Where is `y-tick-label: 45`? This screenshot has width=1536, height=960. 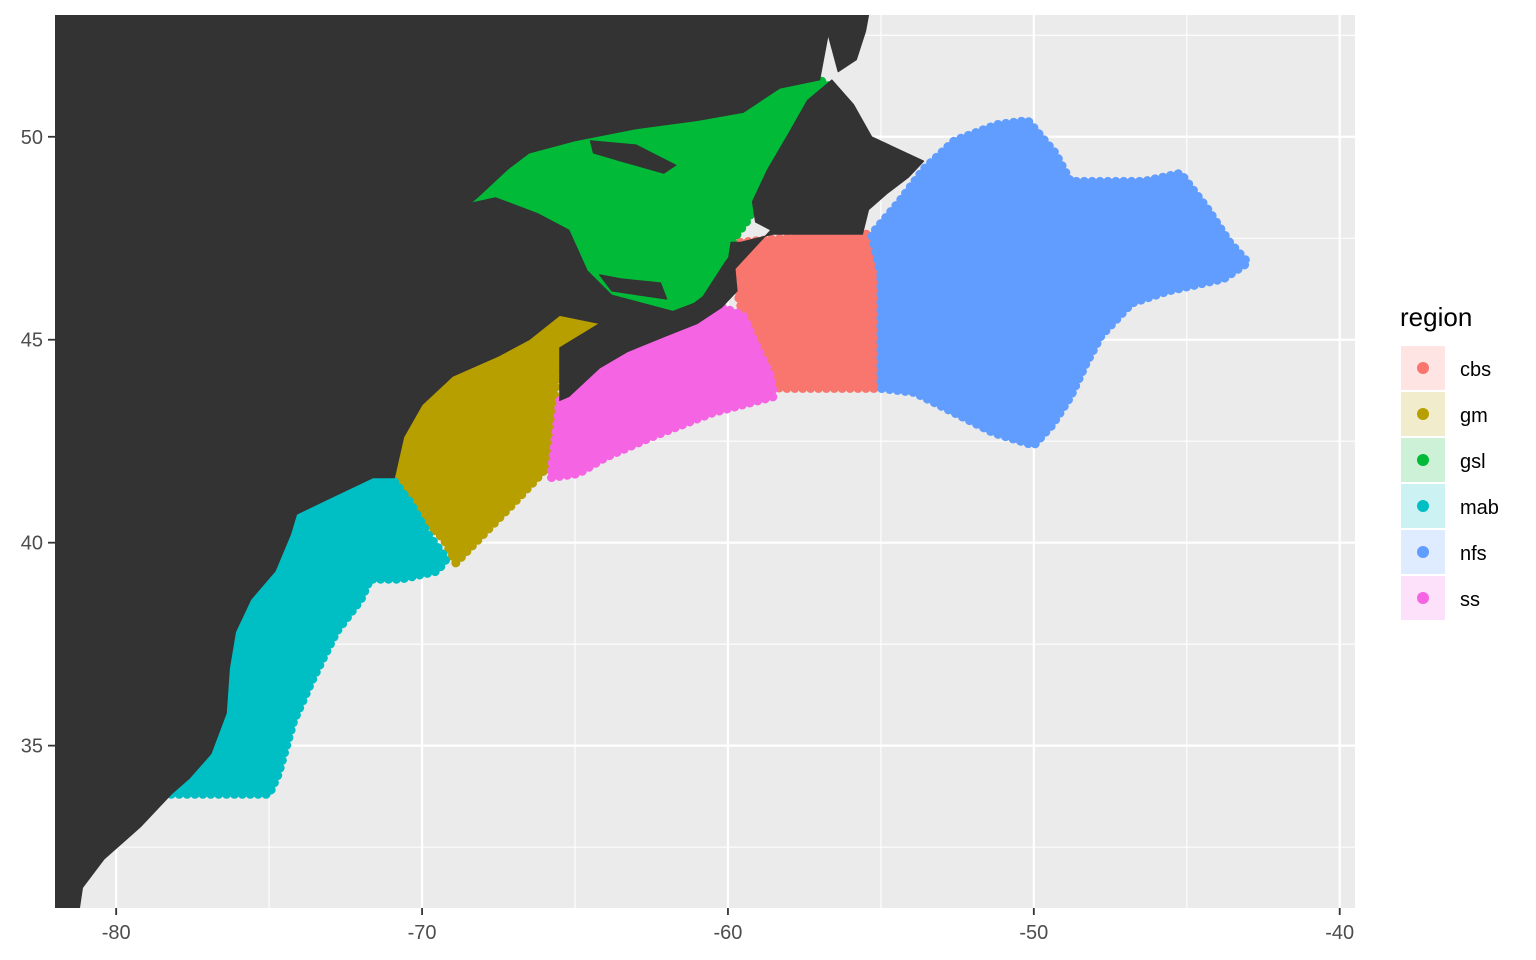 y-tick-label: 45 is located at coordinates (32, 341).